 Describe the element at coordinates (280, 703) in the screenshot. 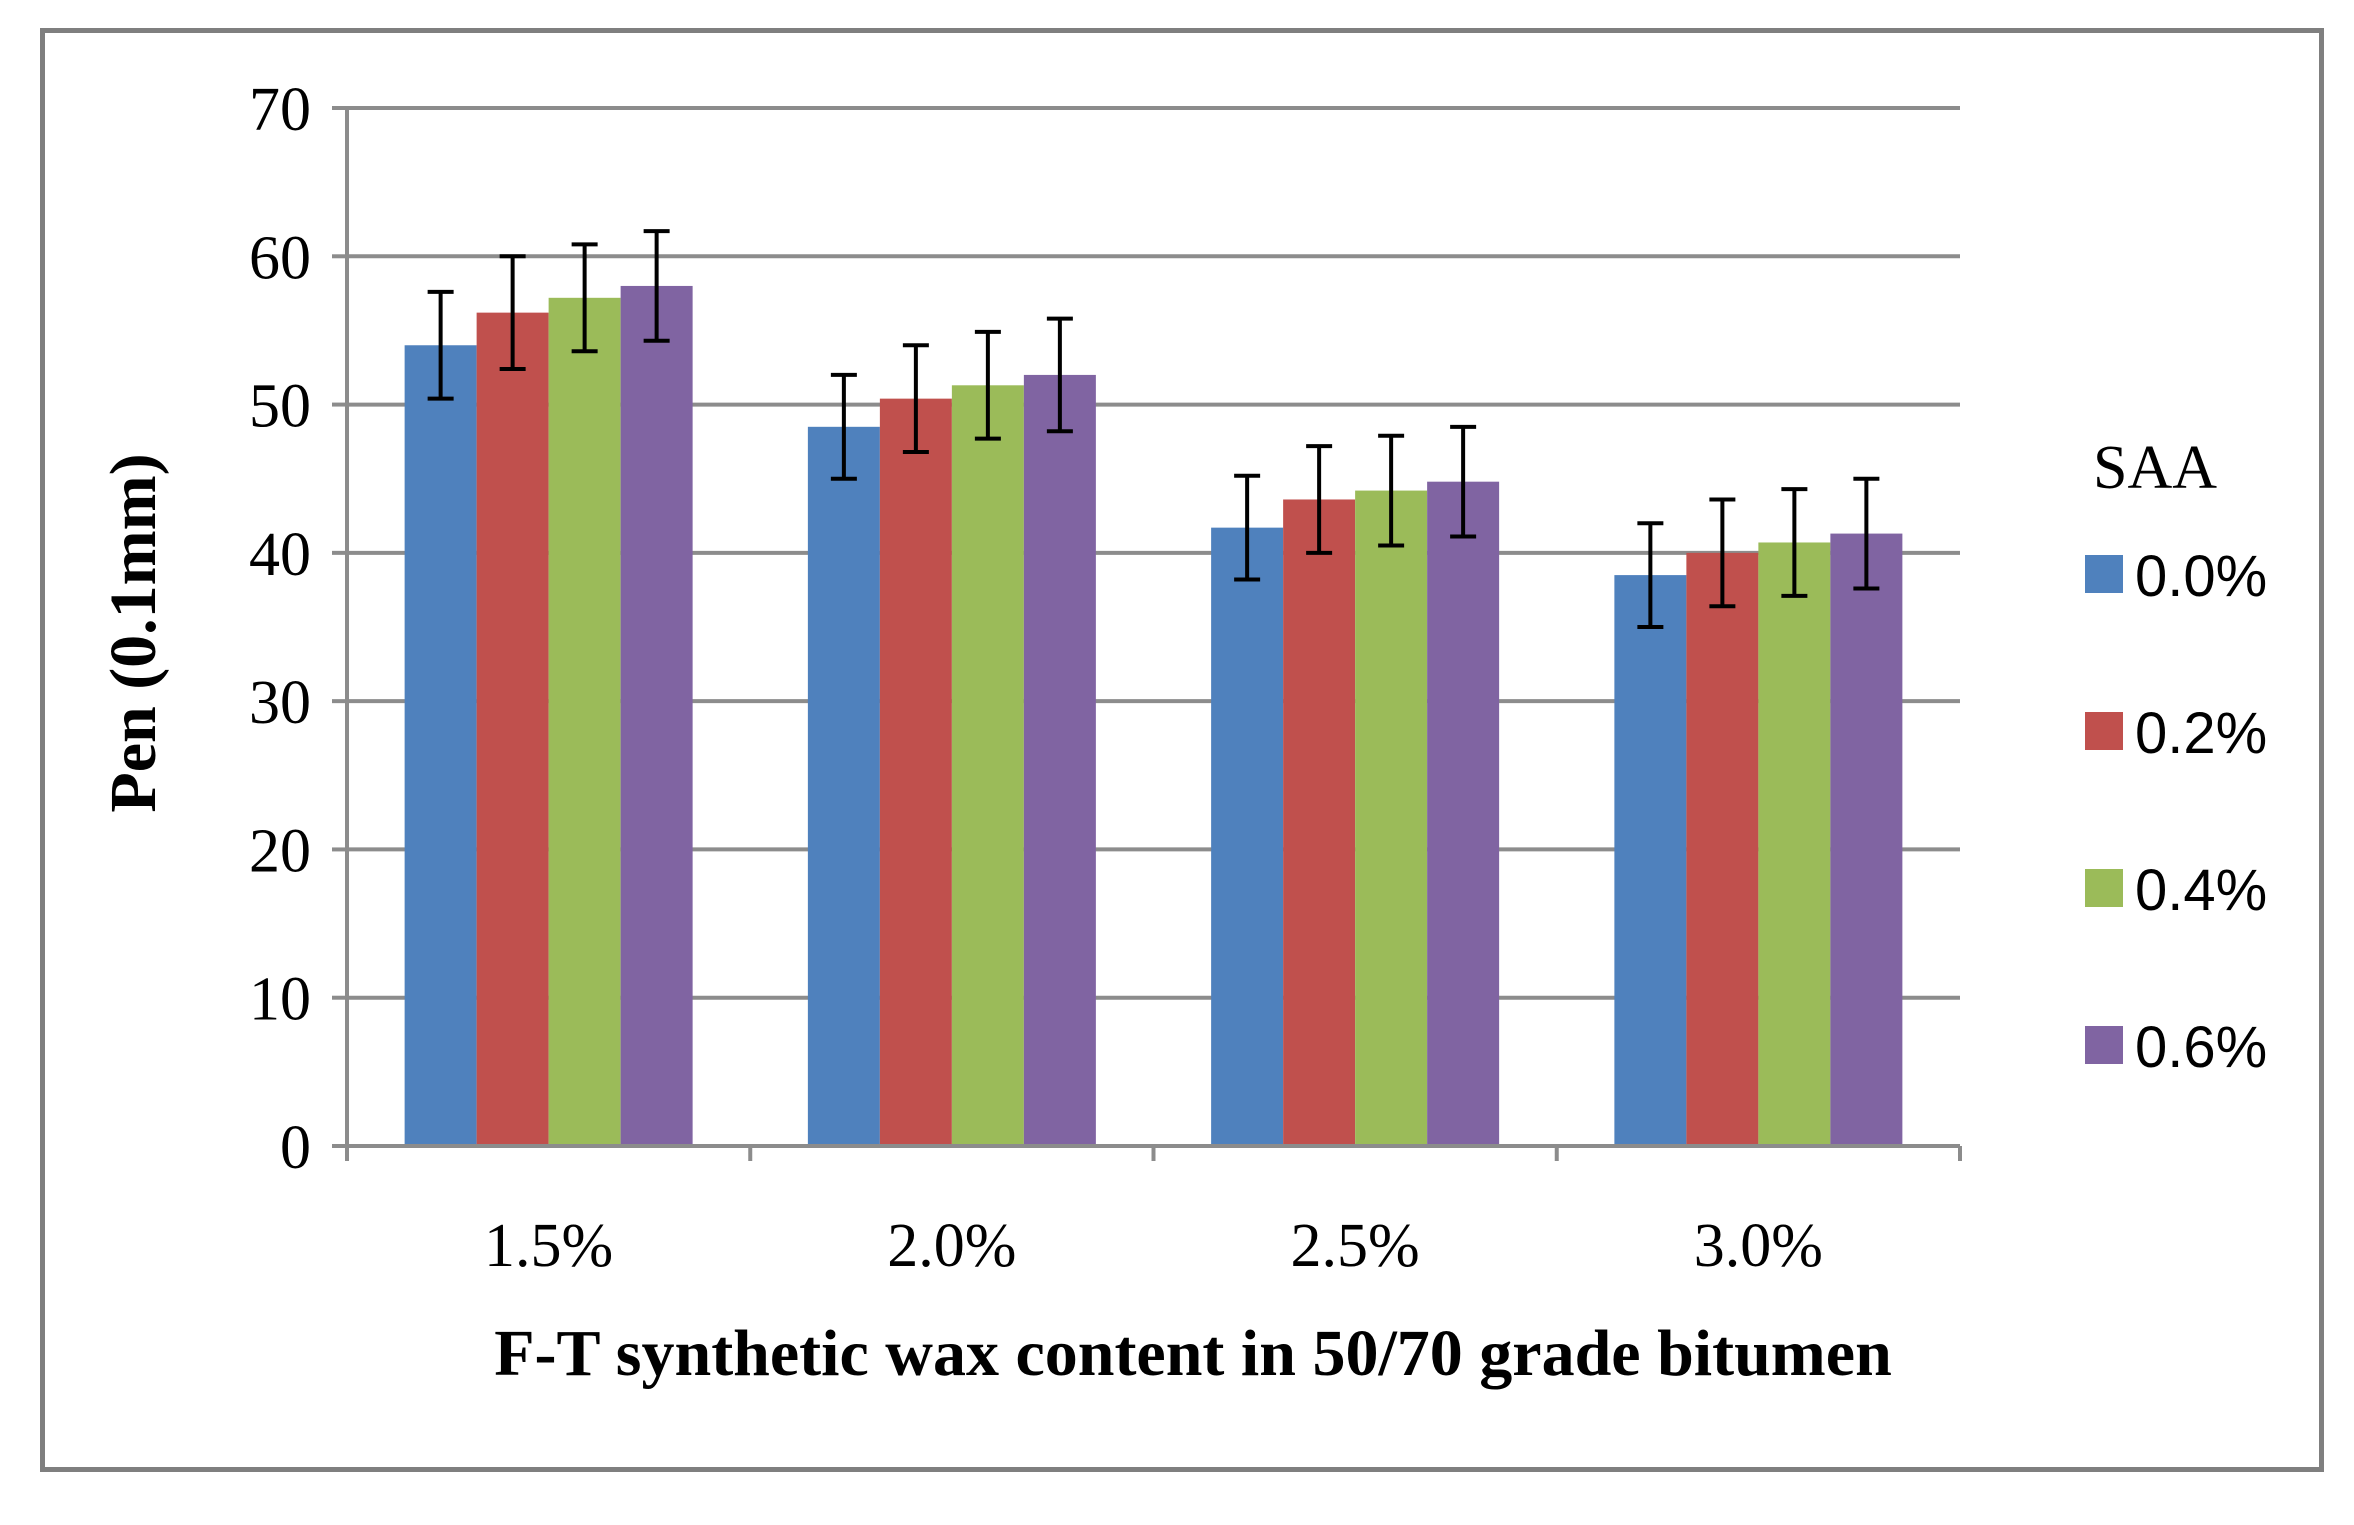

I see `y-tick-label: 30` at that location.